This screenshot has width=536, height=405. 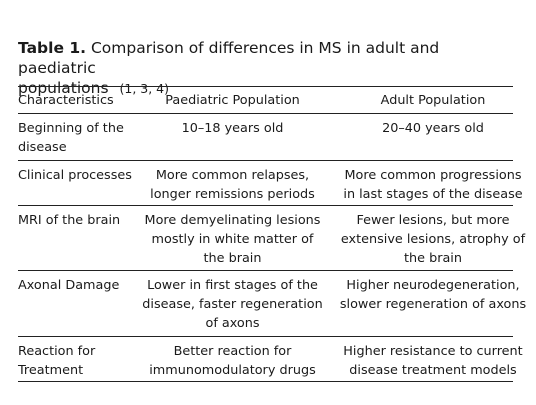 I want to click on cell-text: immunomodulatory drugs, so click(x=232, y=370).